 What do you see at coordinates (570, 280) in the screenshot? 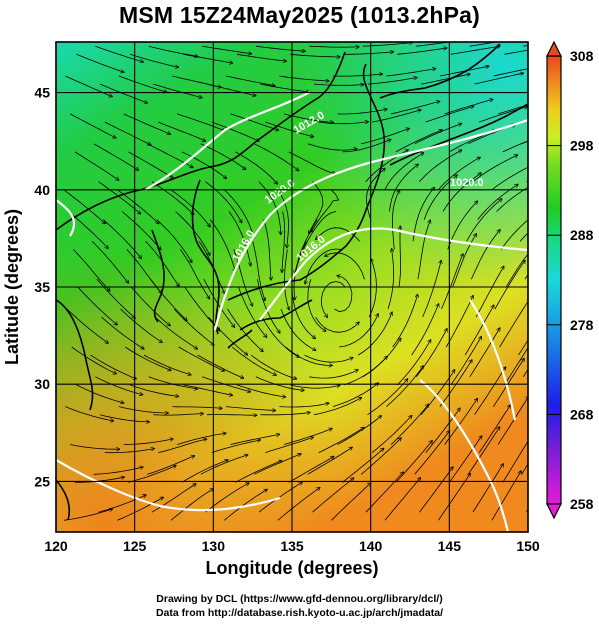
I see `colorbar: 308 298 288 278 268 258` at bounding box center [570, 280].